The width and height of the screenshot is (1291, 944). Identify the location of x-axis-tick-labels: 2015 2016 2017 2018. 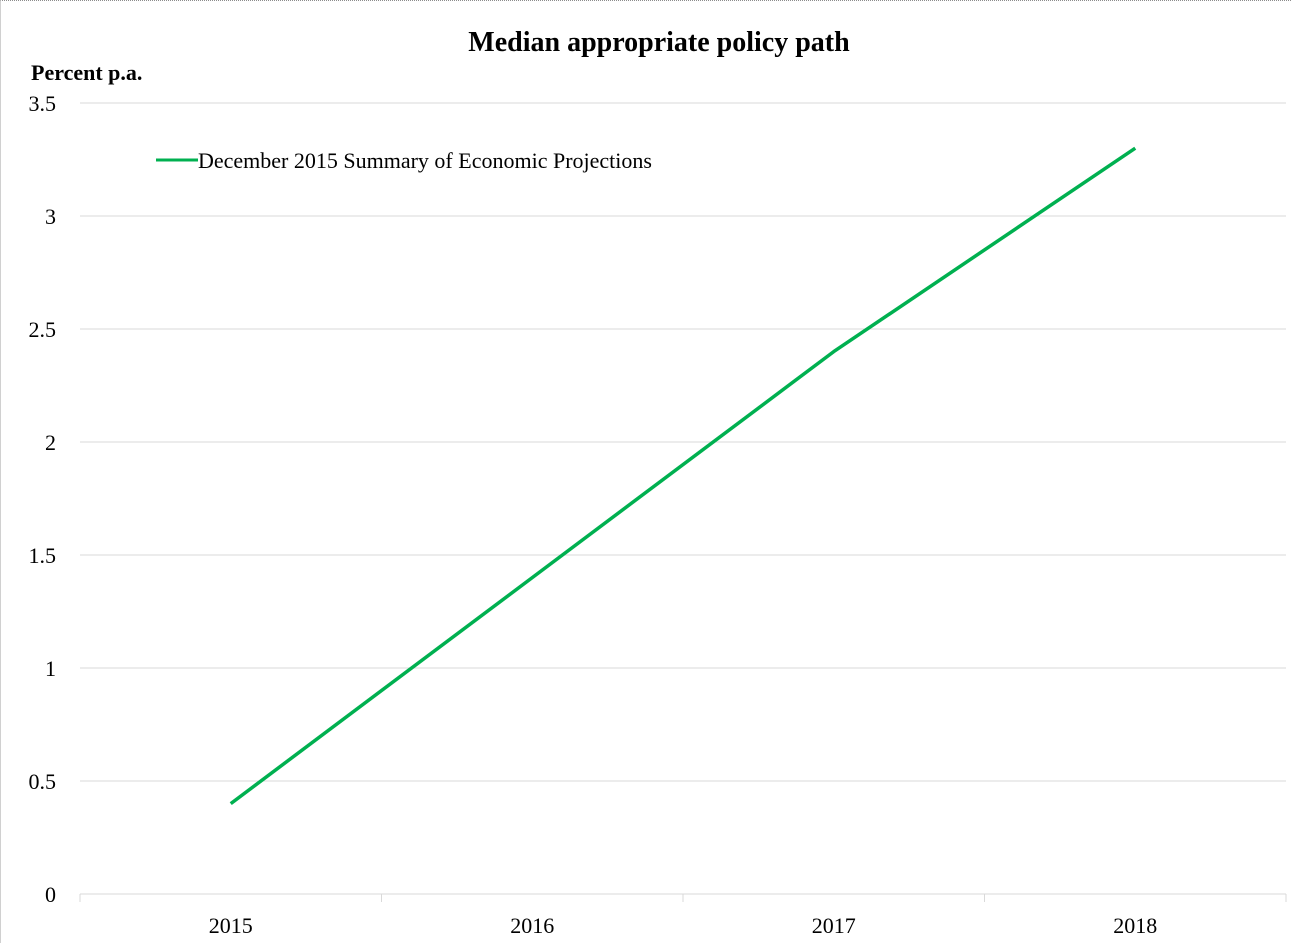
(683, 925).